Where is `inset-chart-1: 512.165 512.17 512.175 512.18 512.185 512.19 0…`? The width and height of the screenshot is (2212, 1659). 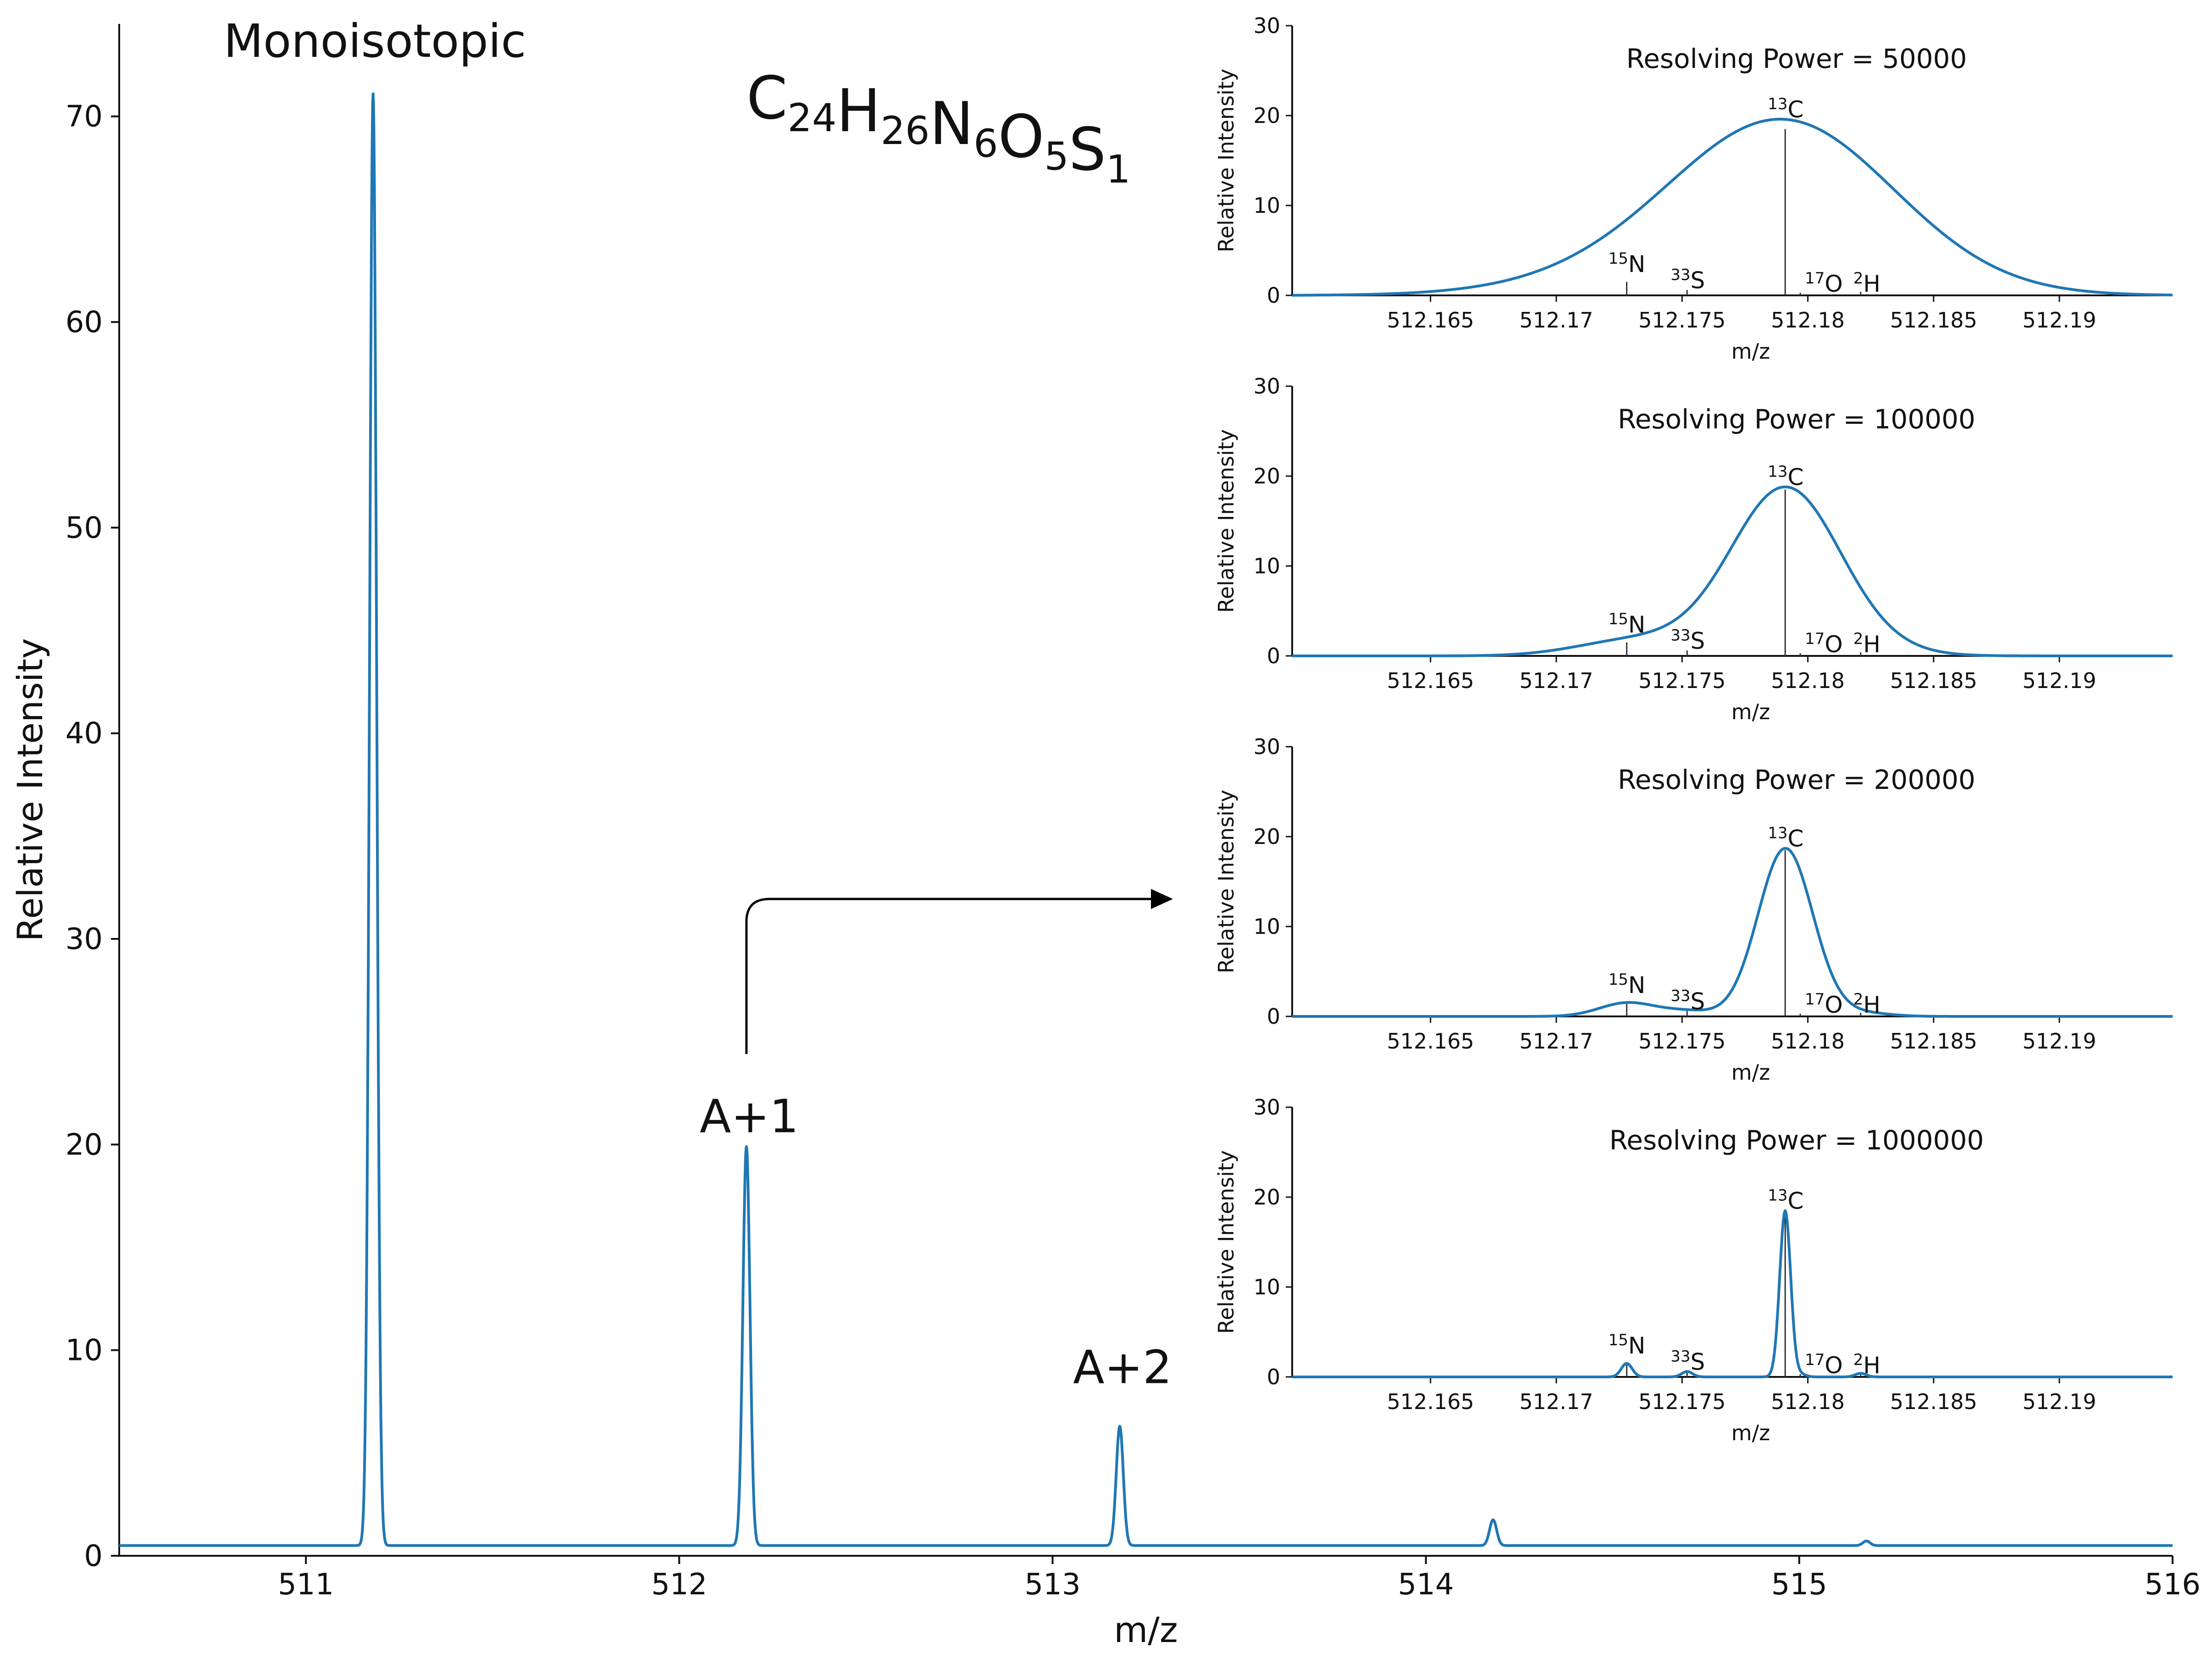 inset-chart-1: 512.165 512.17 512.175 512.18 512.185 512.19 0… is located at coordinates (1693, 188).